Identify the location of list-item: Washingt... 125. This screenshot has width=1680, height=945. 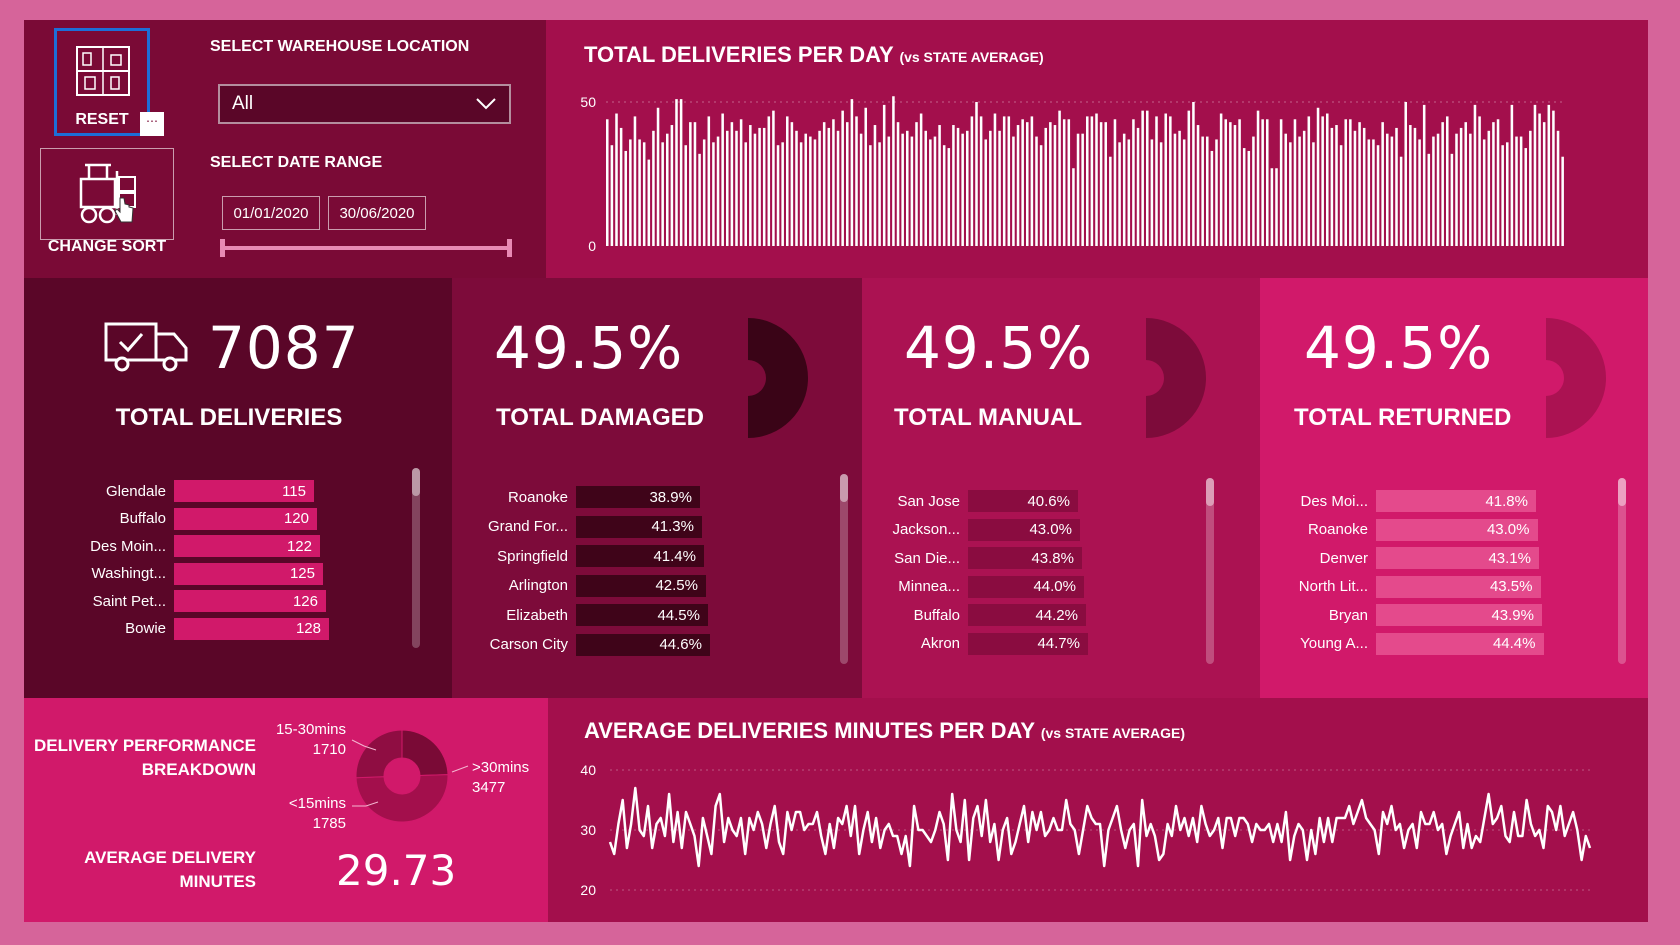
(183, 573).